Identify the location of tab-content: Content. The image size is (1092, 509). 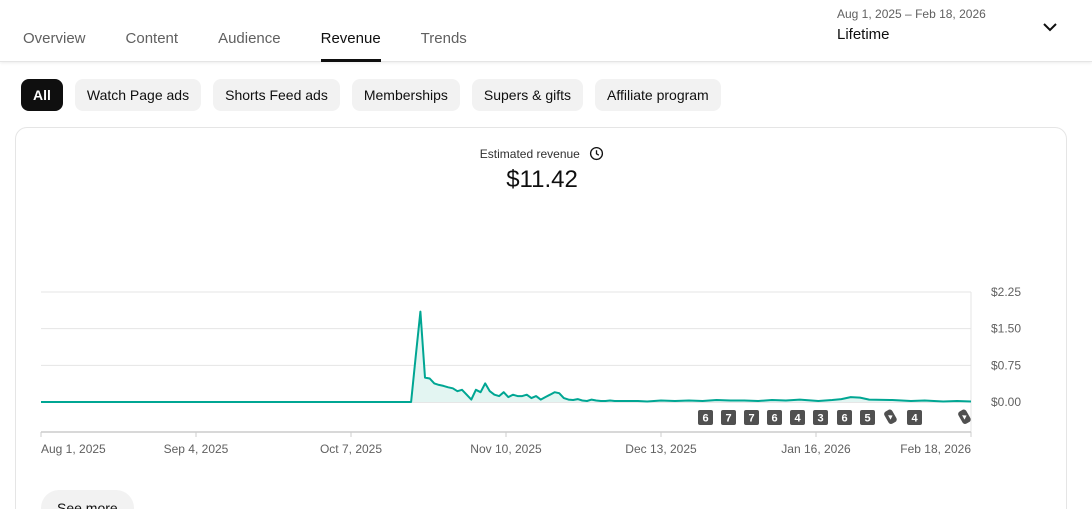
(152, 38).